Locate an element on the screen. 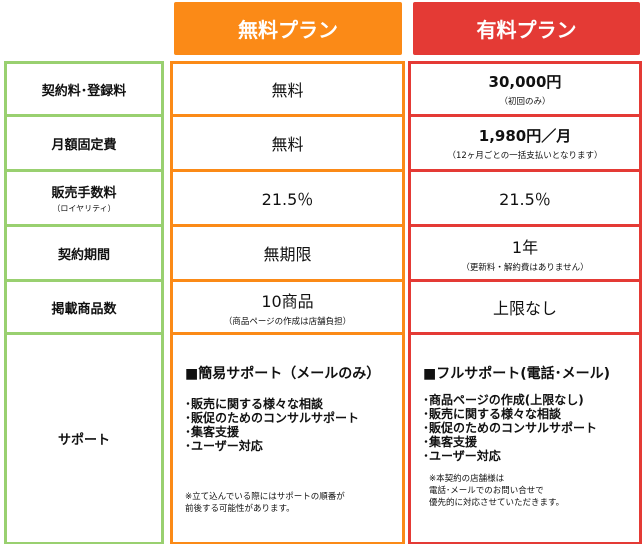 The width and height of the screenshot is (642, 544). label-cell: 契約料･登録料 is located at coordinates (84, 89).